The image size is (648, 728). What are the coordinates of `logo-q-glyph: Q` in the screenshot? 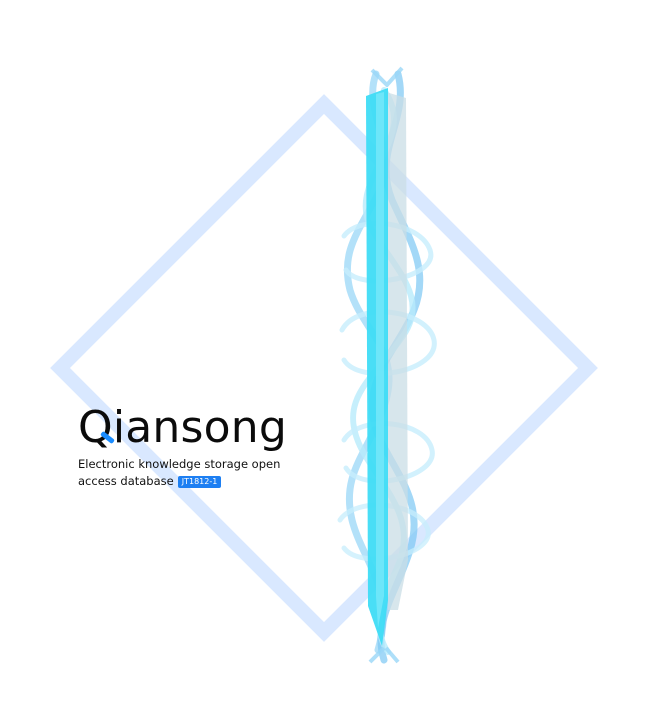 It's located at (95, 427).